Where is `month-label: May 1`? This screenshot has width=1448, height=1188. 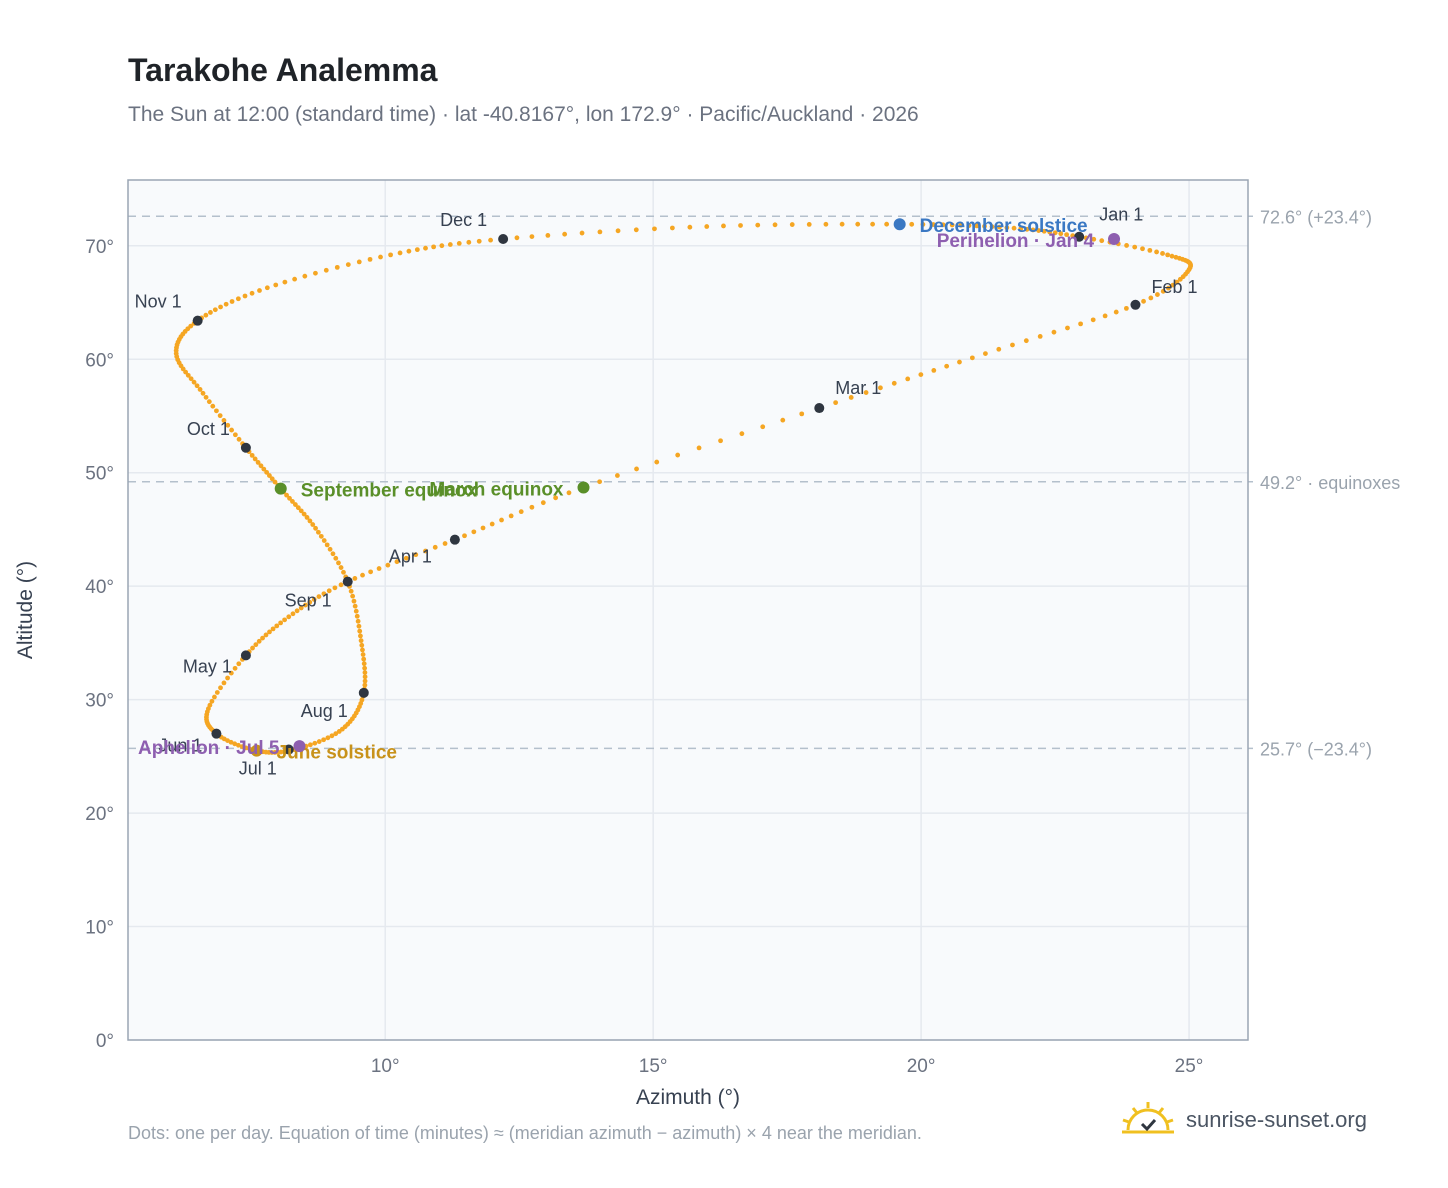
month-label: May 1 is located at coordinates (207, 666).